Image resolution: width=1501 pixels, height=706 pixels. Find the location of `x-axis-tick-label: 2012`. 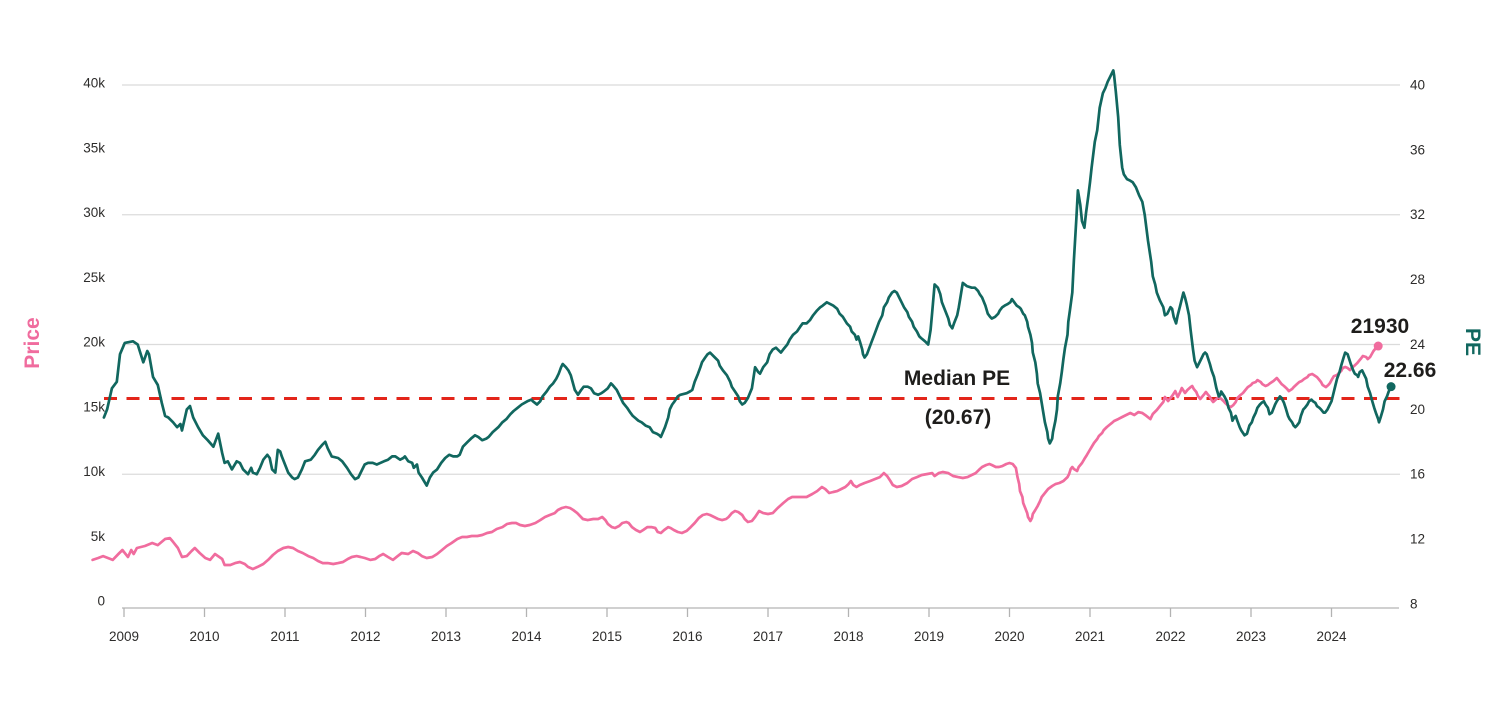

x-axis-tick-label: 2012 is located at coordinates (365, 636).